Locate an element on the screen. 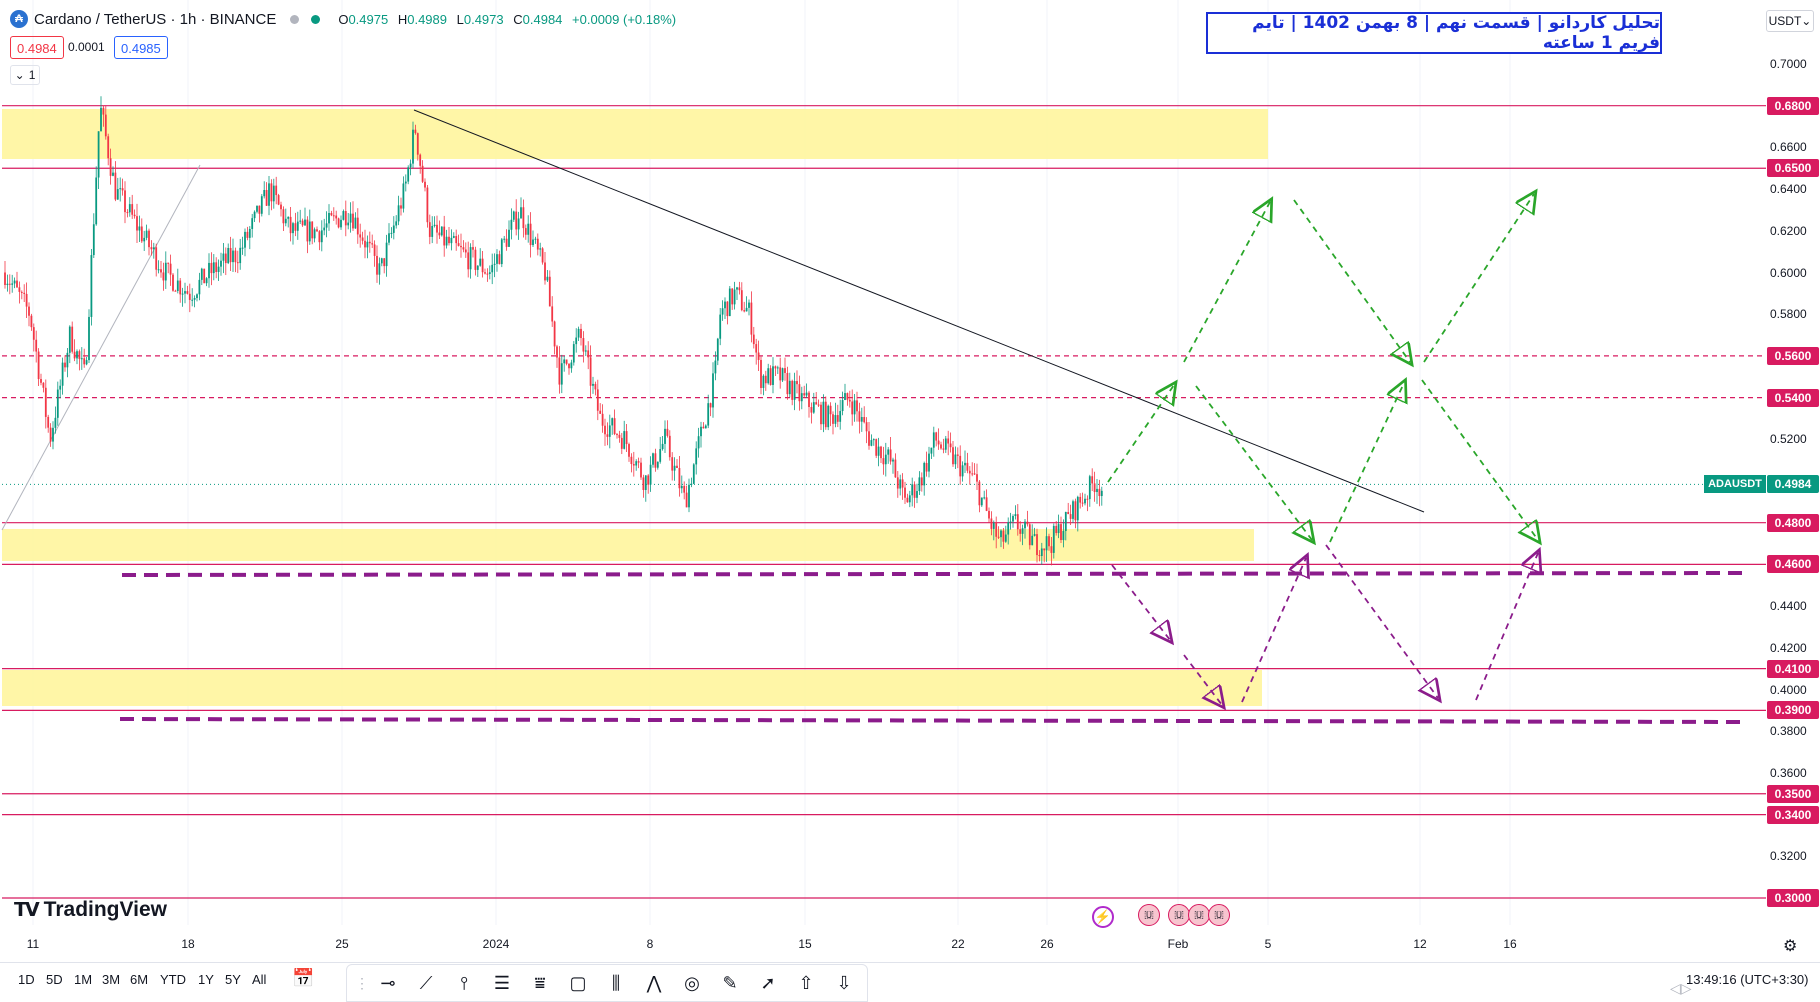 The height and width of the screenshot is (1002, 1820). level-price-tag: 0.3500 is located at coordinates (1793, 793).